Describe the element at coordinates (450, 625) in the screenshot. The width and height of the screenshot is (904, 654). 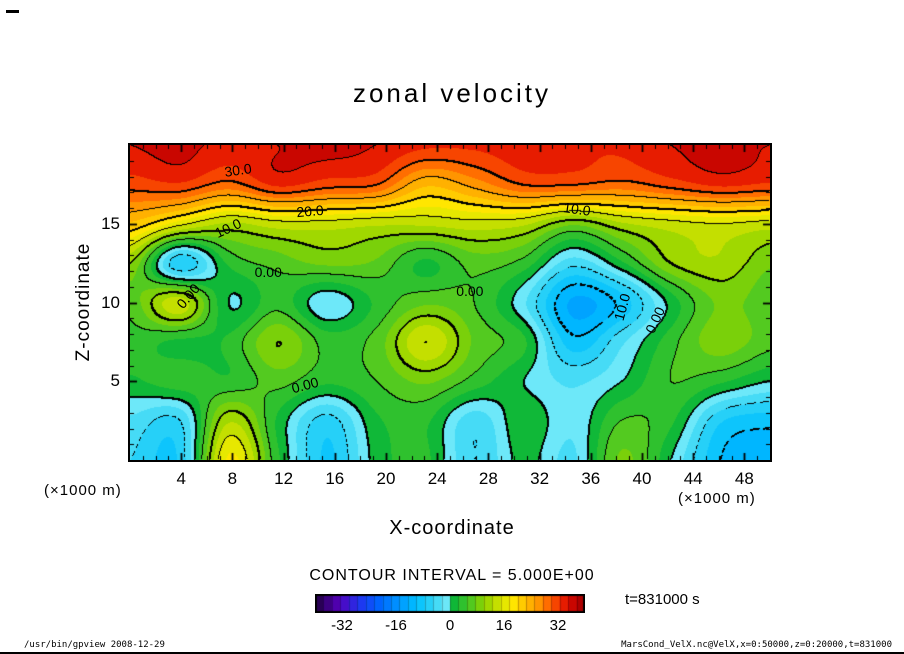
I see `colorbar-tick-label: 0` at that location.